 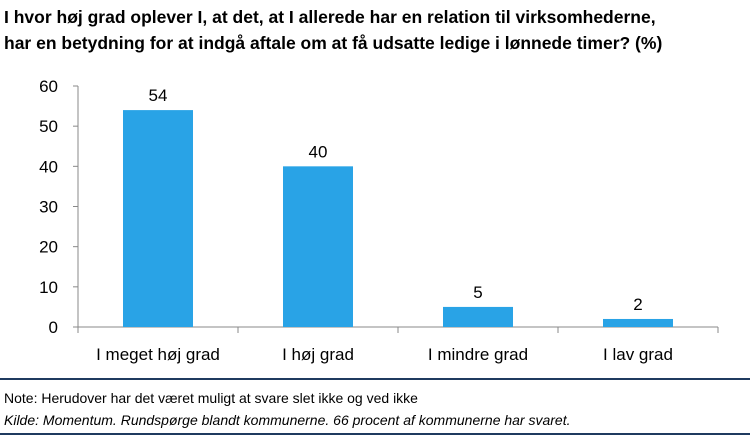 I want to click on y-tick-label: 40, so click(x=48, y=166).